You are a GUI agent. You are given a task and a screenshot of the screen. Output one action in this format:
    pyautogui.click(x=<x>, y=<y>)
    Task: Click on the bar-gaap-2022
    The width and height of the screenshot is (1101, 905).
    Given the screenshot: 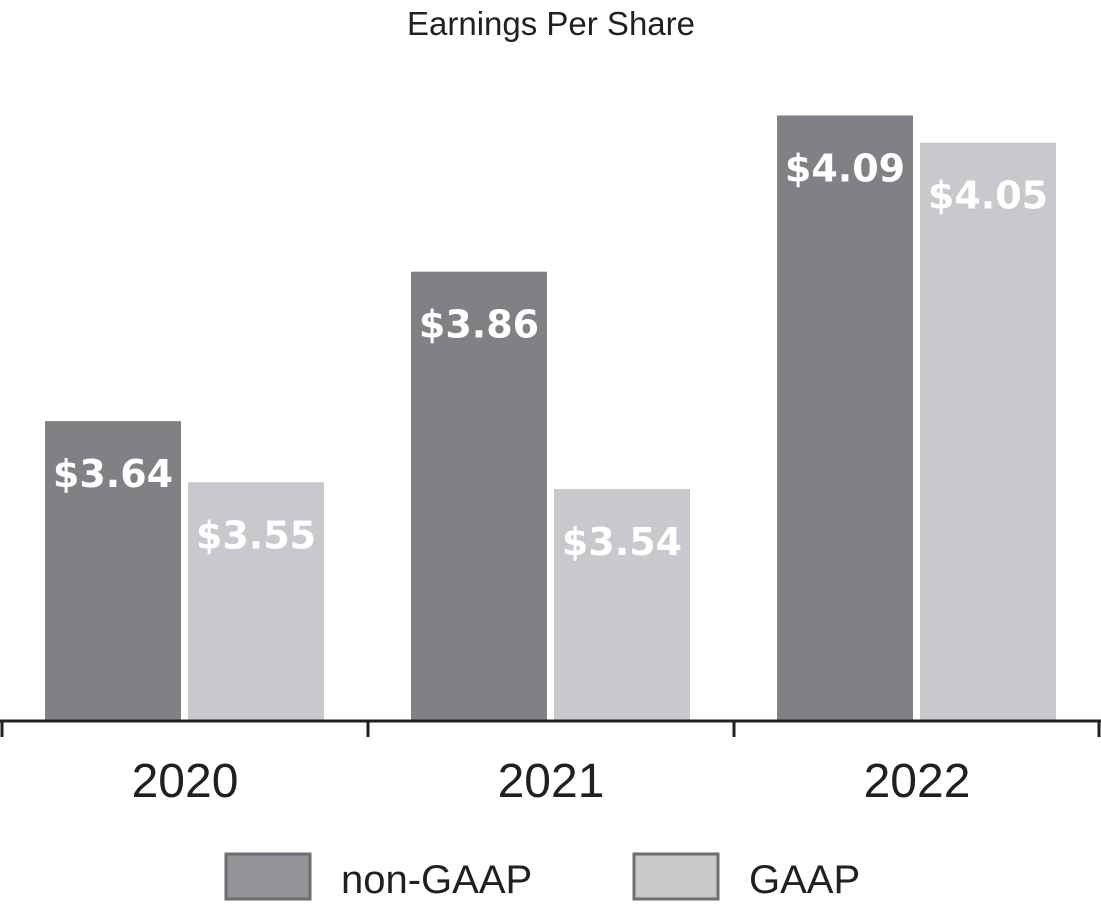 What is the action you would take?
    pyautogui.click(x=988, y=431)
    